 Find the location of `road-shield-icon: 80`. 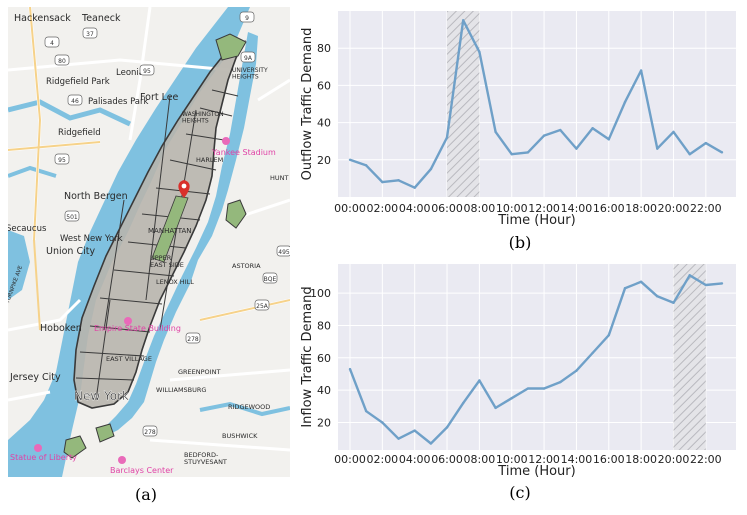

road-shield-icon: 80 is located at coordinates (62, 60).